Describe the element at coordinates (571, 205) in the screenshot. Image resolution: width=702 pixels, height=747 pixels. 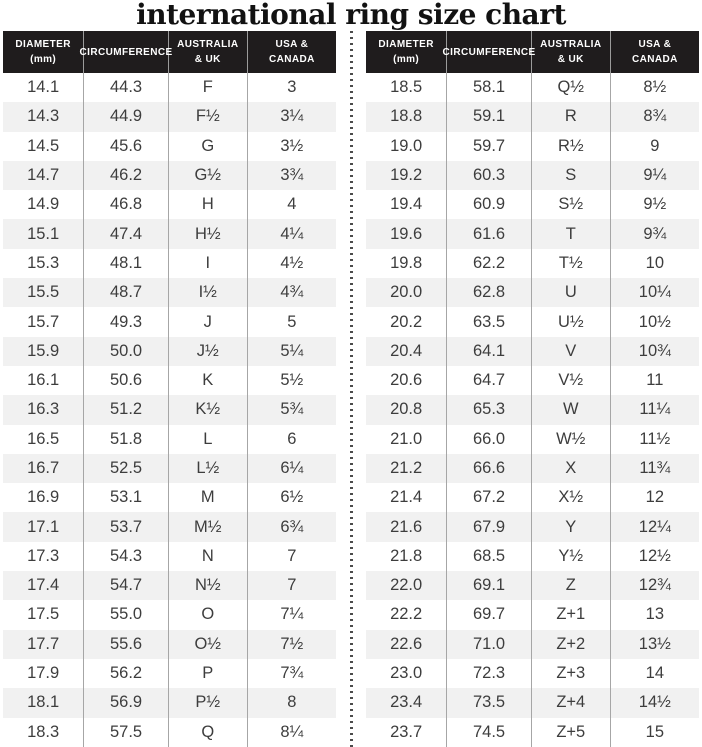
I see `table-cell: S½` at that location.